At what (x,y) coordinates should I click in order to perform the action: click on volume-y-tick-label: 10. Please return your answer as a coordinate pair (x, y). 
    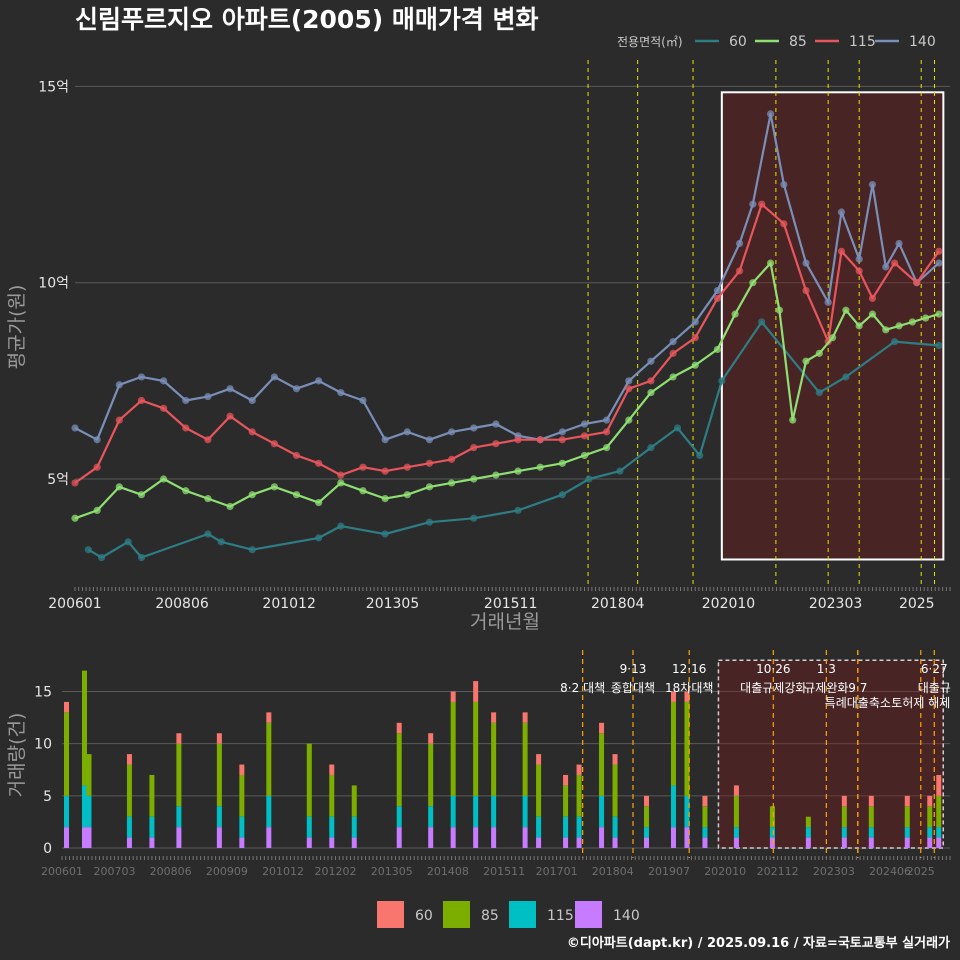
    Looking at the image, I should click on (43, 745).